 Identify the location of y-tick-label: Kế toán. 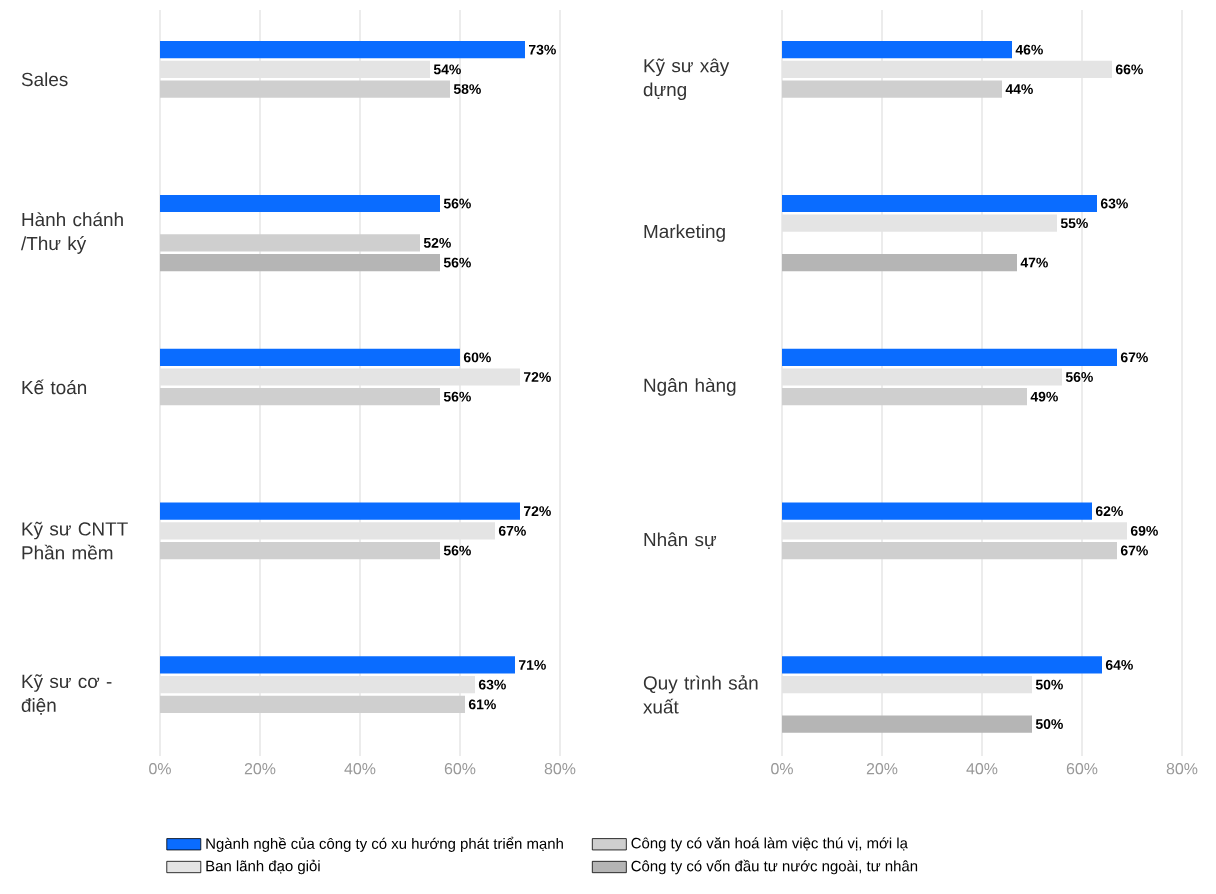
(54, 387).